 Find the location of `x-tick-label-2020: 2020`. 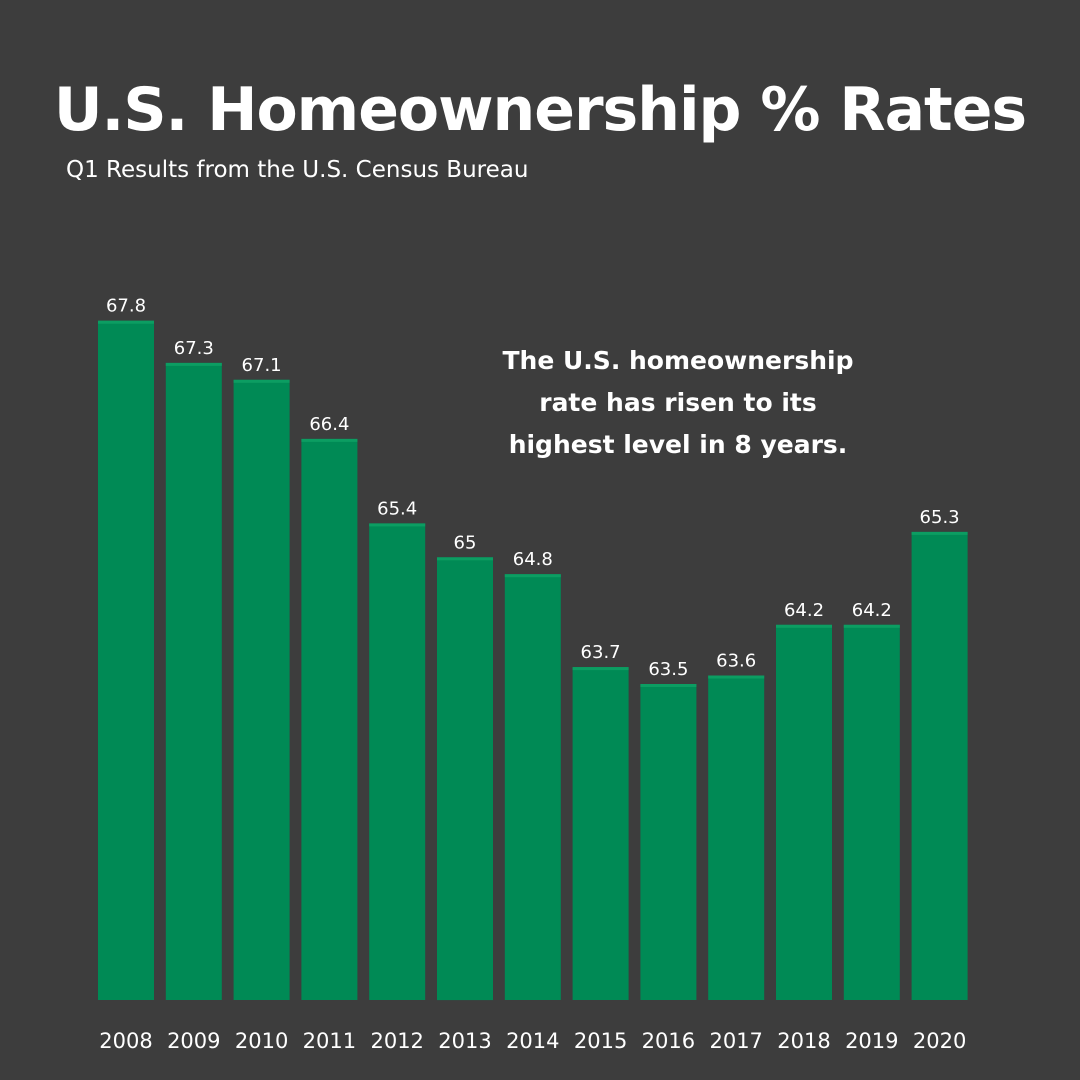

x-tick-label-2020: 2020 is located at coordinates (939, 1041).